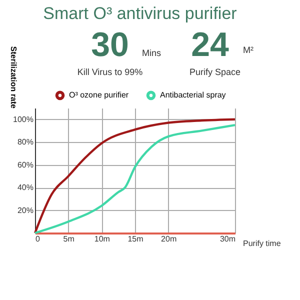 The height and width of the screenshot is (300, 300). What do you see at coordinates (193, 95) in the screenshot?
I see `legend-label: Antibacterial spray` at bounding box center [193, 95].